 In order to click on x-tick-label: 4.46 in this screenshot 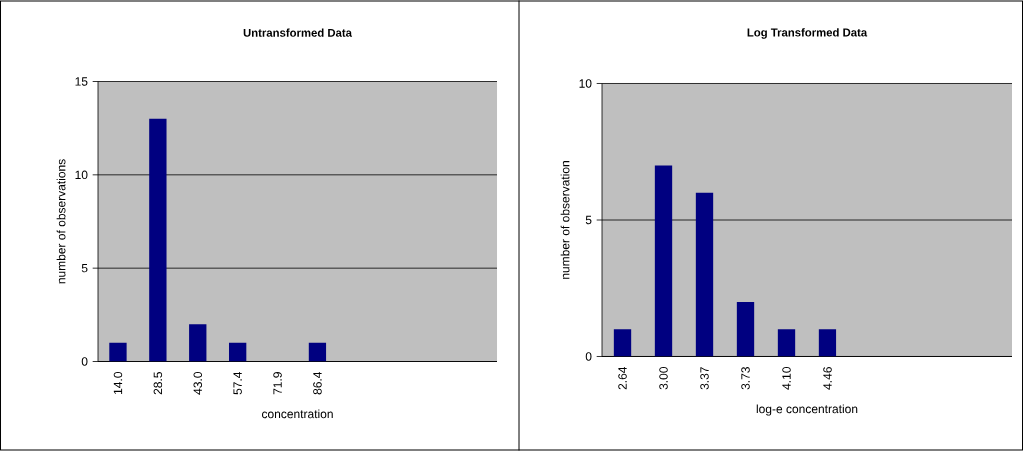, I will do `click(827, 378)`.